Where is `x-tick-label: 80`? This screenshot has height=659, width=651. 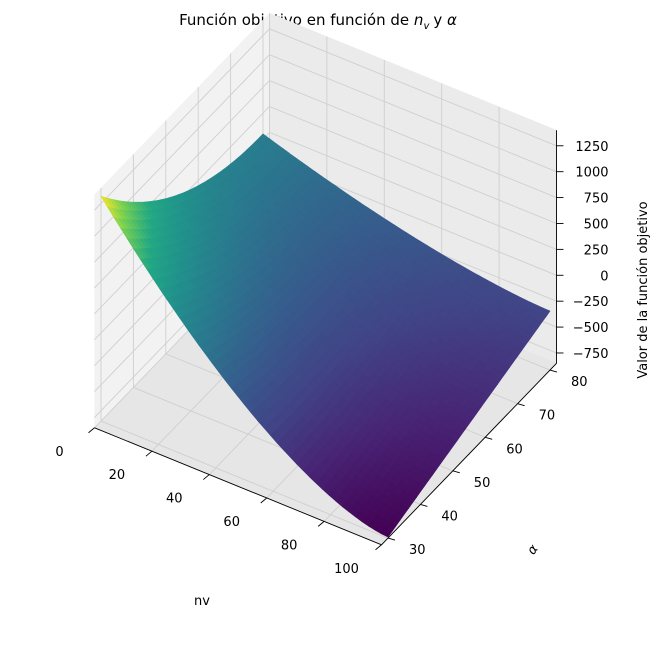
x-tick-label: 80 is located at coordinates (289, 545).